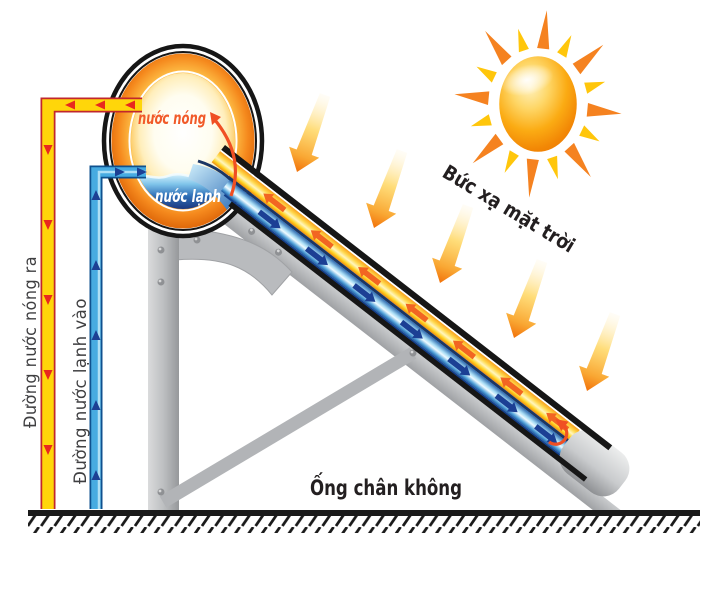  I want to click on convection-arrow, so click(225, 157).